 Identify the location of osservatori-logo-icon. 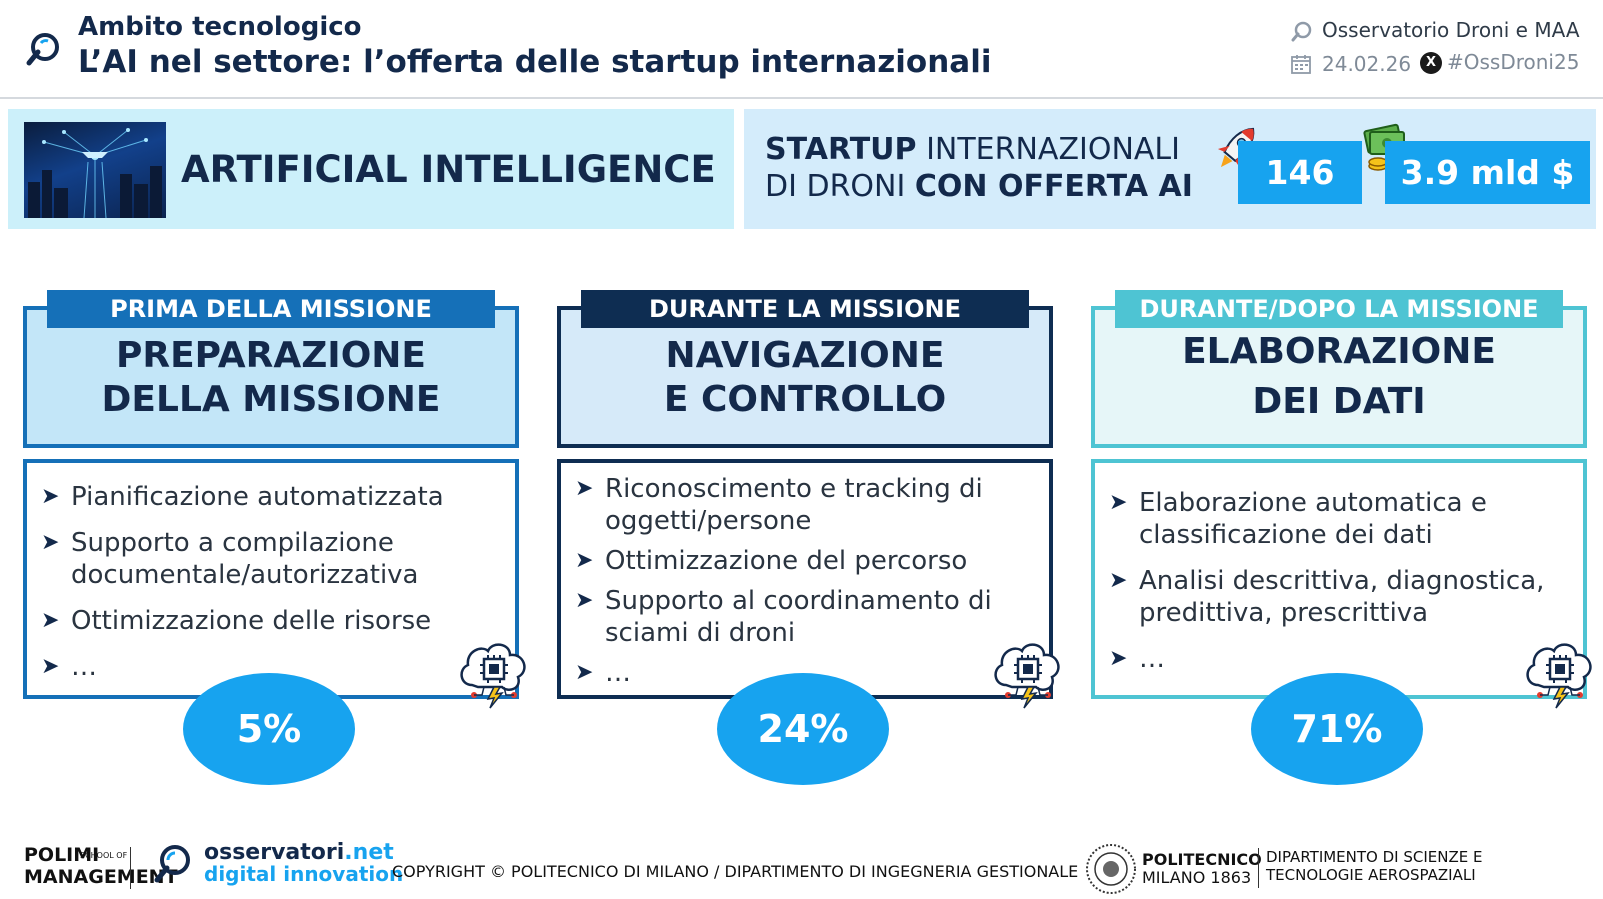
(173, 863).